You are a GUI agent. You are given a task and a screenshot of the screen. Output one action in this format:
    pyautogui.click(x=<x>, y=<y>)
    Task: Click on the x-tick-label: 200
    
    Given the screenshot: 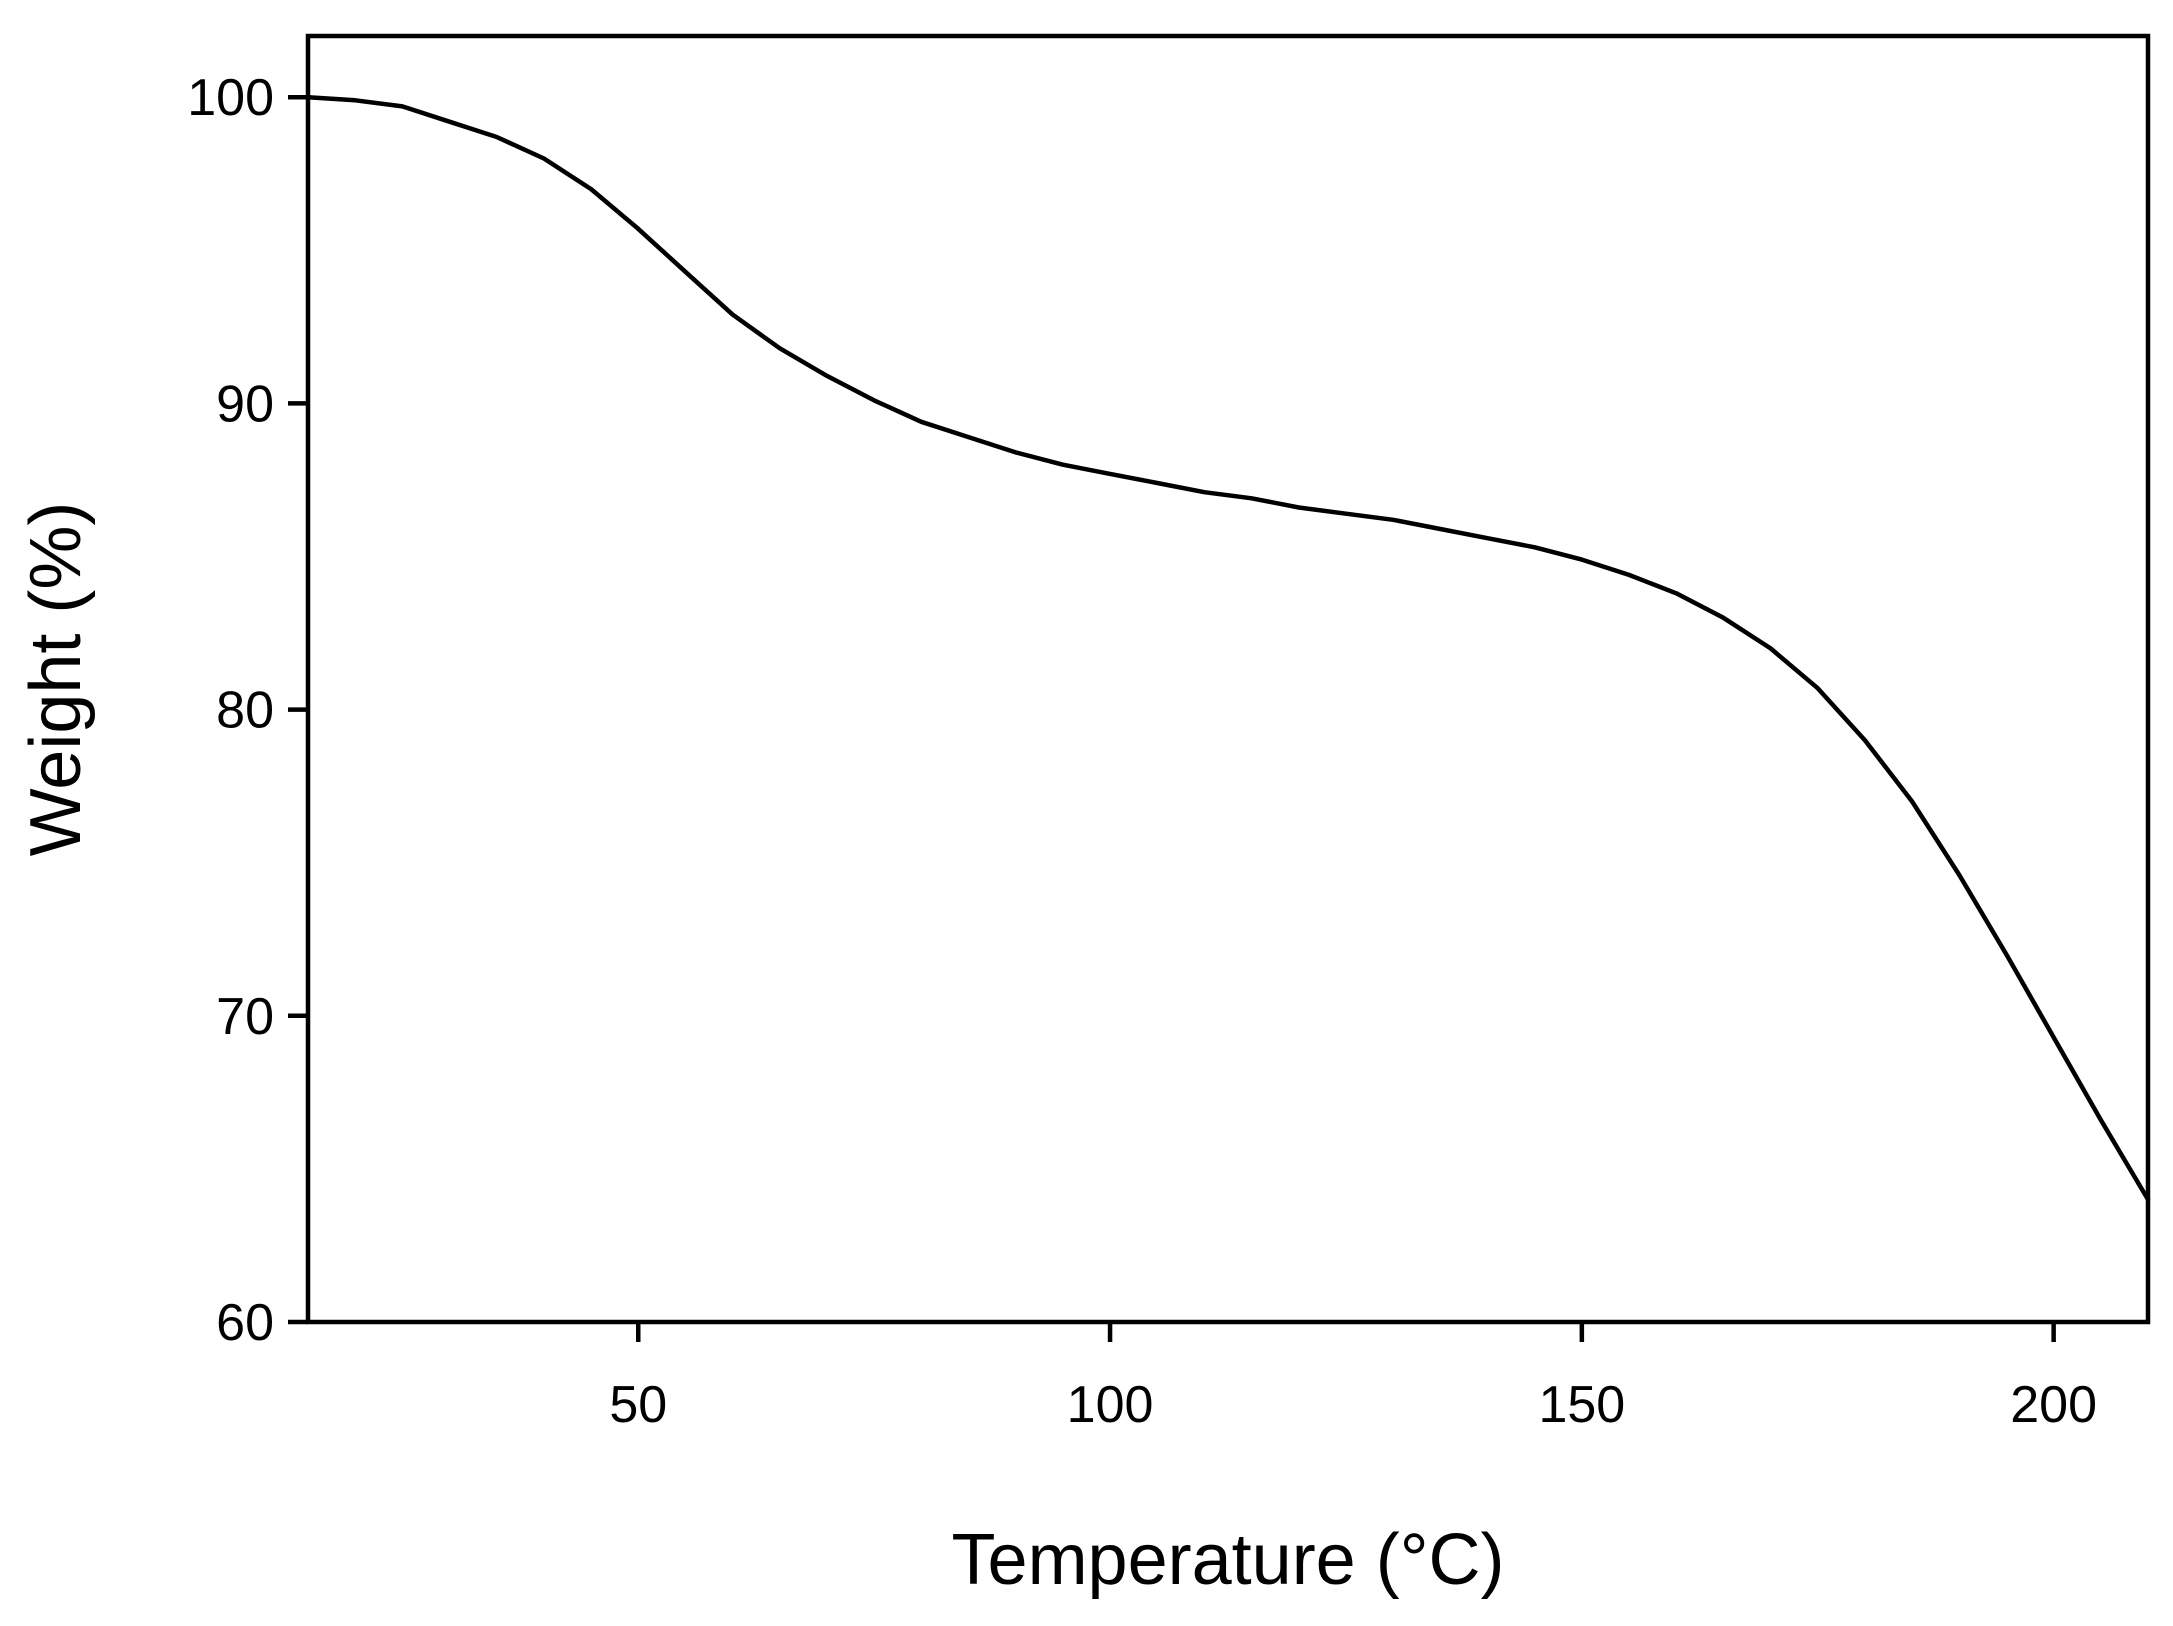 What is the action you would take?
    pyautogui.click(x=2053, y=1405)
    